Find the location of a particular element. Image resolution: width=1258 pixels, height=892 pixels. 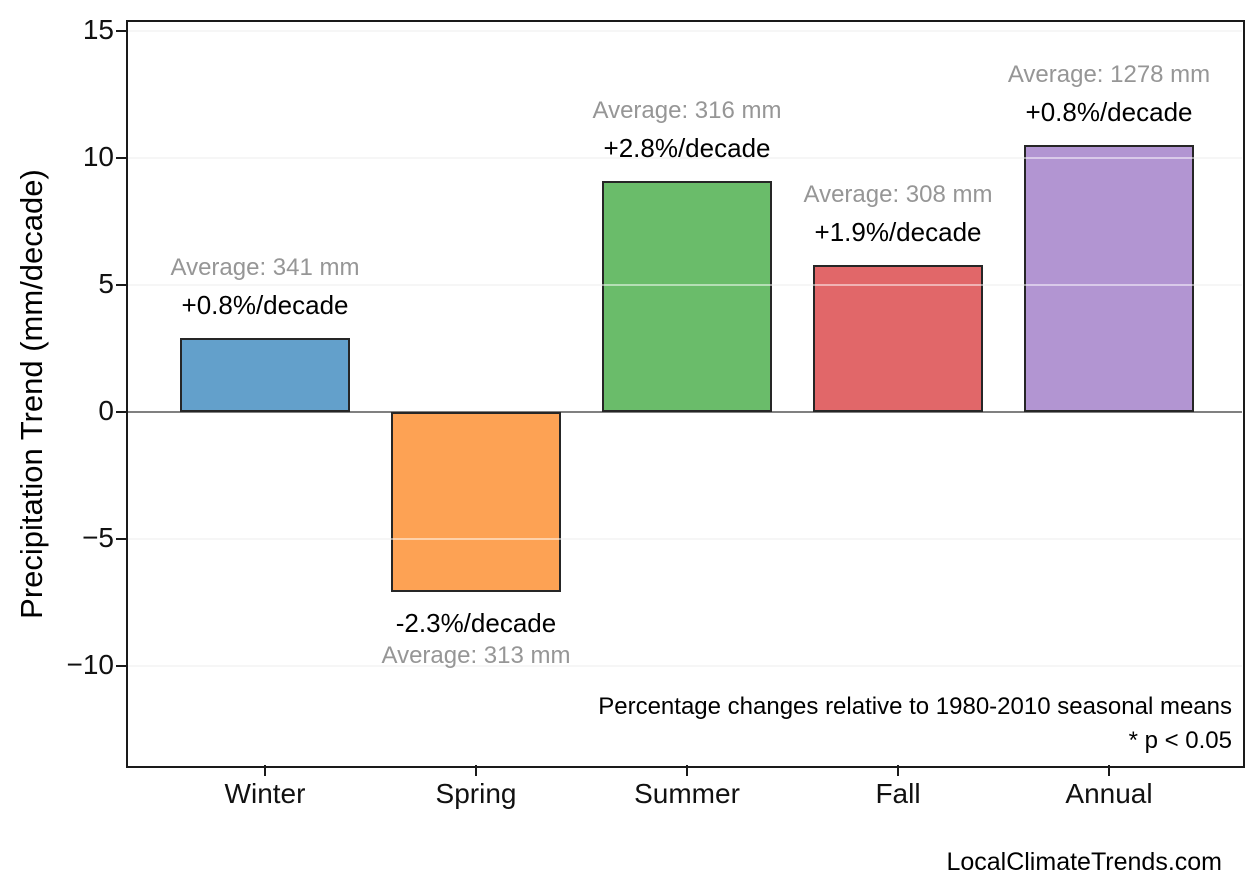

bar-spring is located at coordinates (476, 502).